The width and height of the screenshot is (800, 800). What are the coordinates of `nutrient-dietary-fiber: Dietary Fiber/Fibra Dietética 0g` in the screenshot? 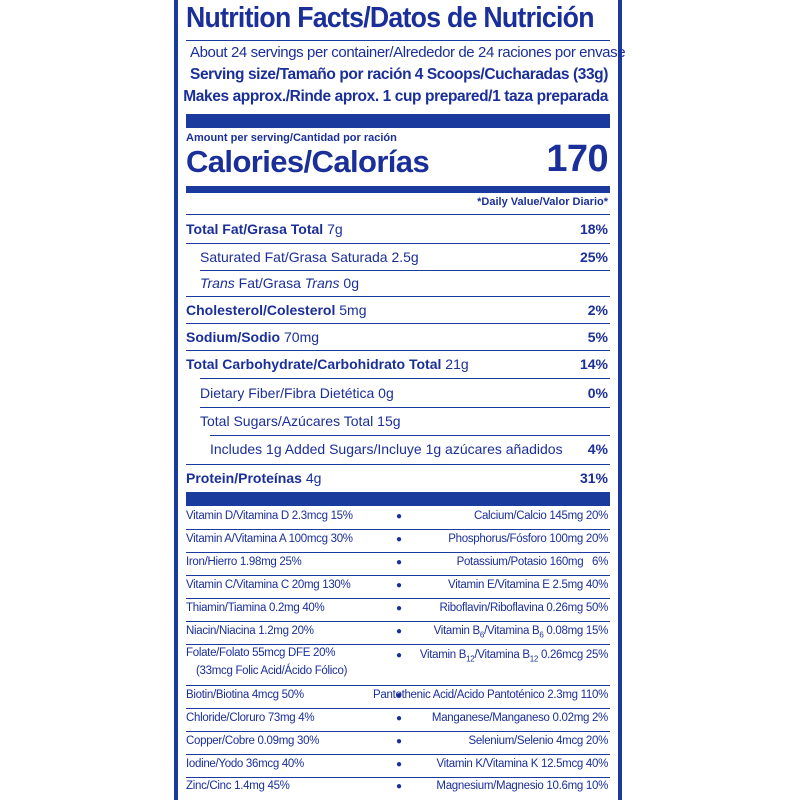 It's located at (297, 393).